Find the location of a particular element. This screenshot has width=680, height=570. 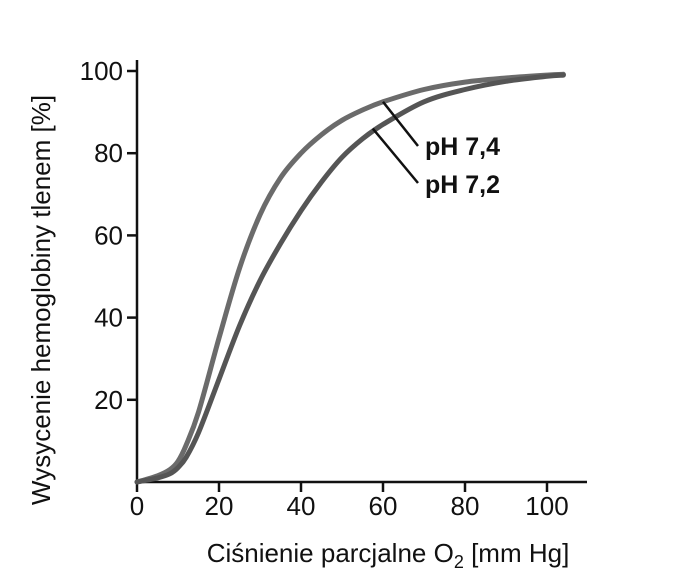

series-labels: pH 7,4 pH 7,2 is located at coordinates (435, 150).